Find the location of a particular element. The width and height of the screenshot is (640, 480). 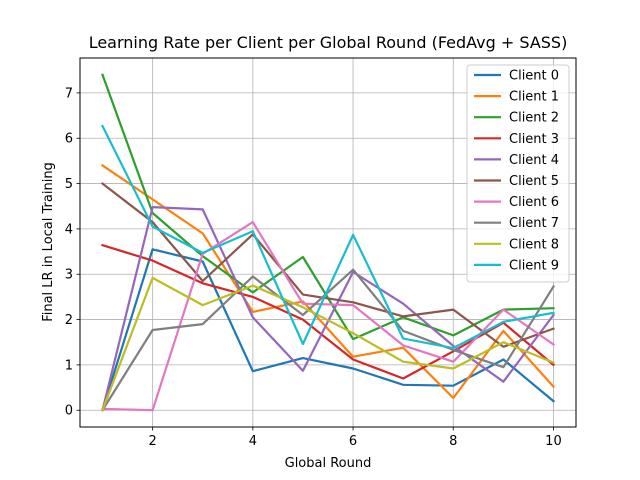

legend-label: Client 0 is located at coordinates (534, 76).